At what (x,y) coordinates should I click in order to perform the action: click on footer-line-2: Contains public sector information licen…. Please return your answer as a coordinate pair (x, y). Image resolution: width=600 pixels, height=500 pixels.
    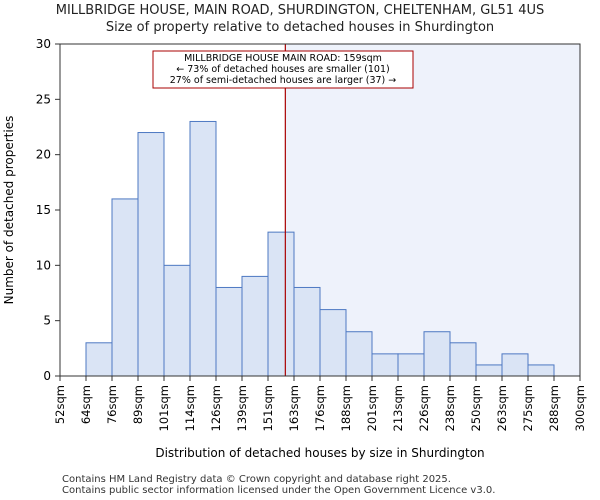
    Looking at the image, I should click on (279, 490).